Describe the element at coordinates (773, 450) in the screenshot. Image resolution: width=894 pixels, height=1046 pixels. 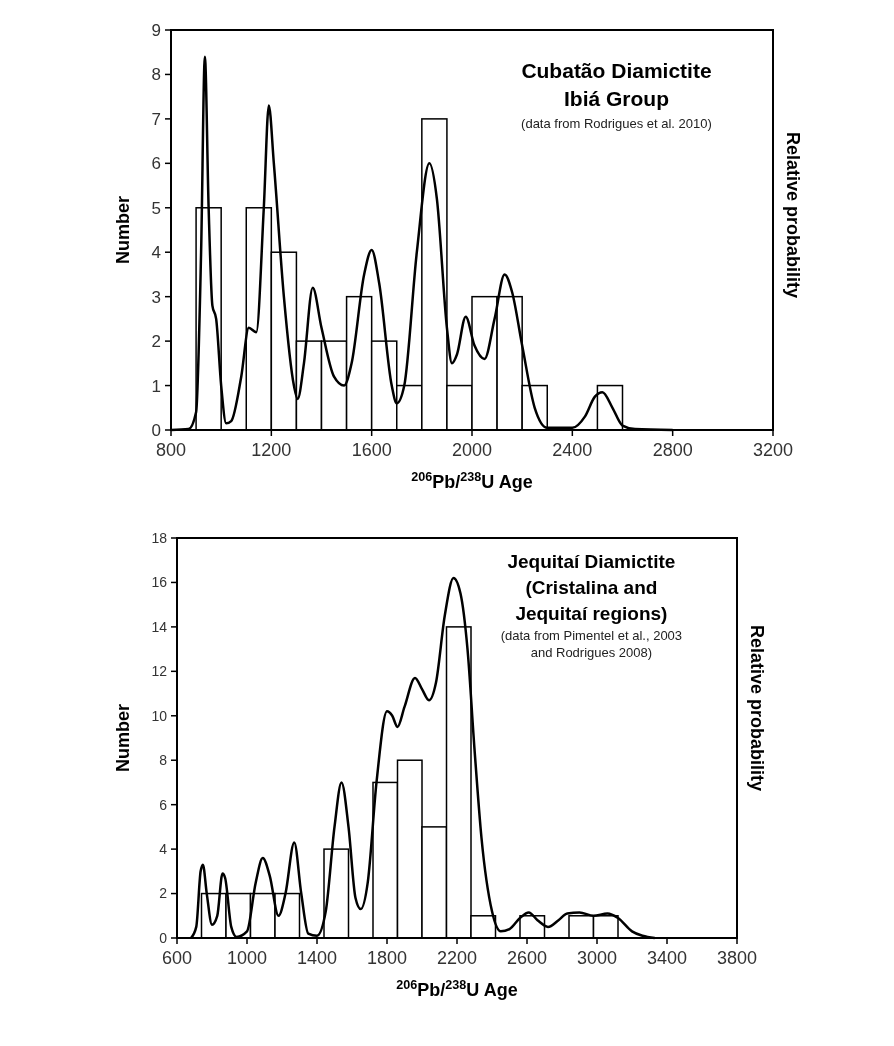
I see `x-tick-label: 3200` at that location.